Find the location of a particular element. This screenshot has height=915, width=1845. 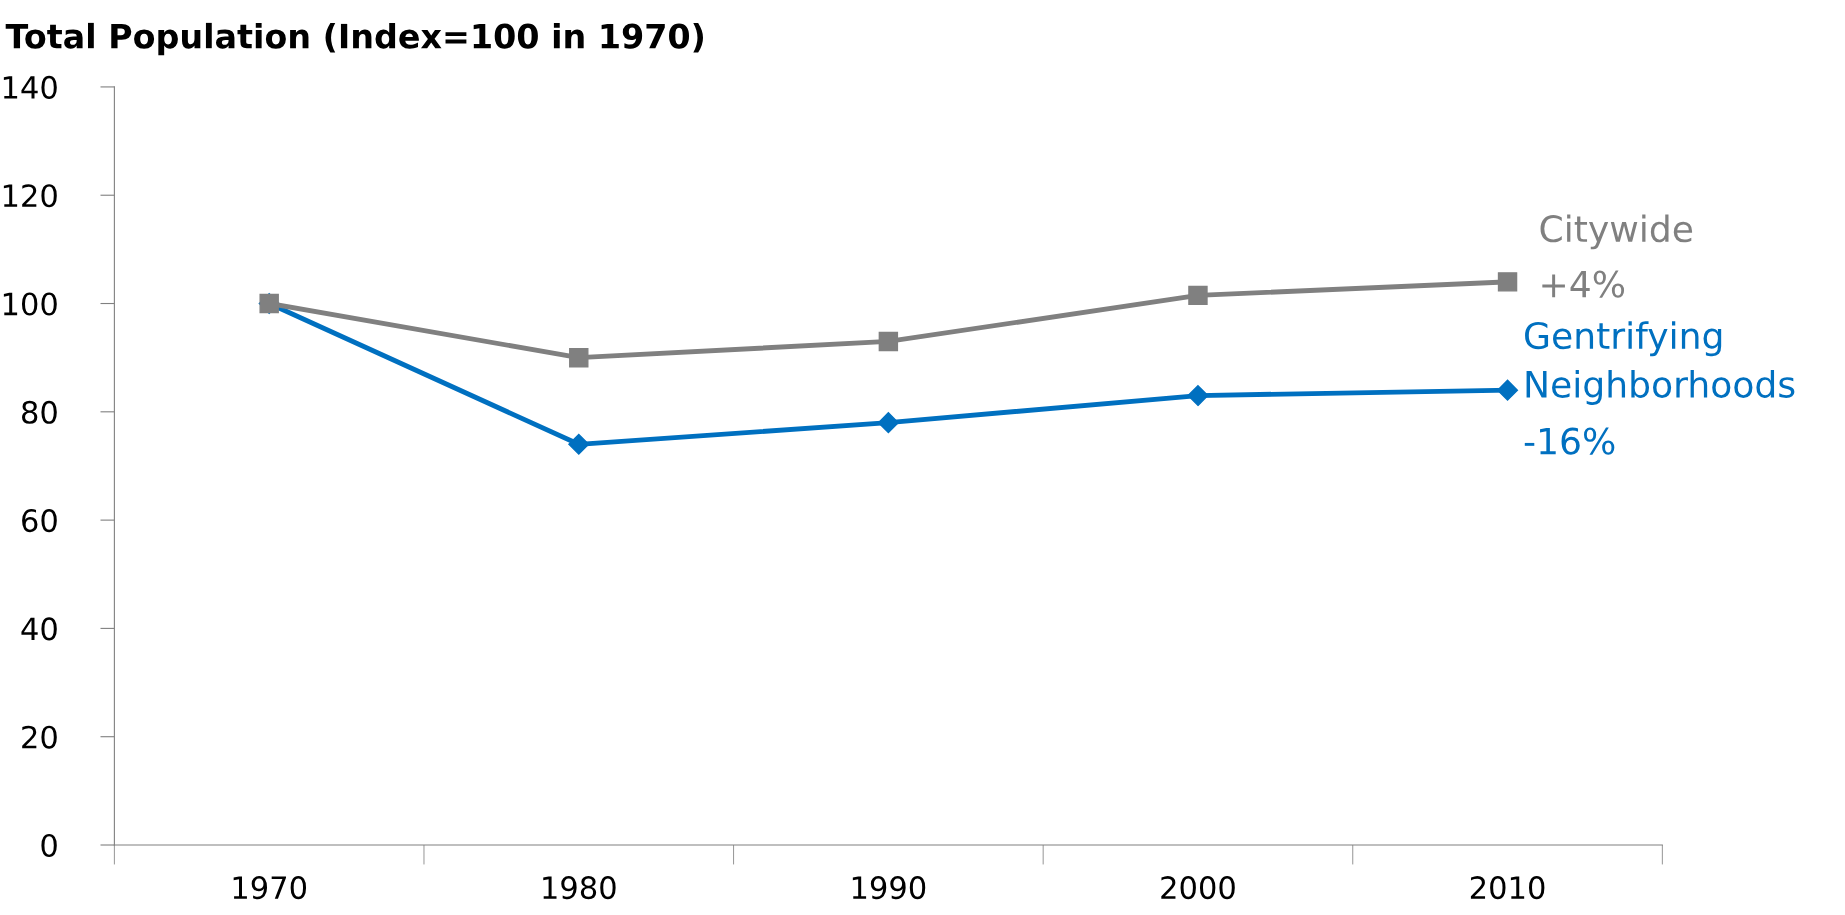

y-tick-label: 80 is located at coordinates (39, 412).